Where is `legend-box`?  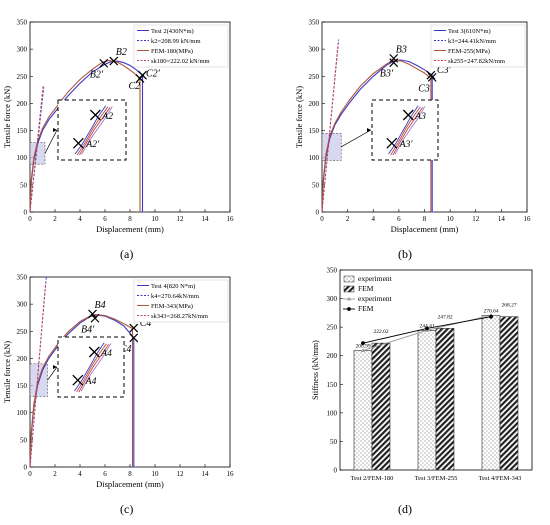
legend-box is located at coordinates (181, 301).